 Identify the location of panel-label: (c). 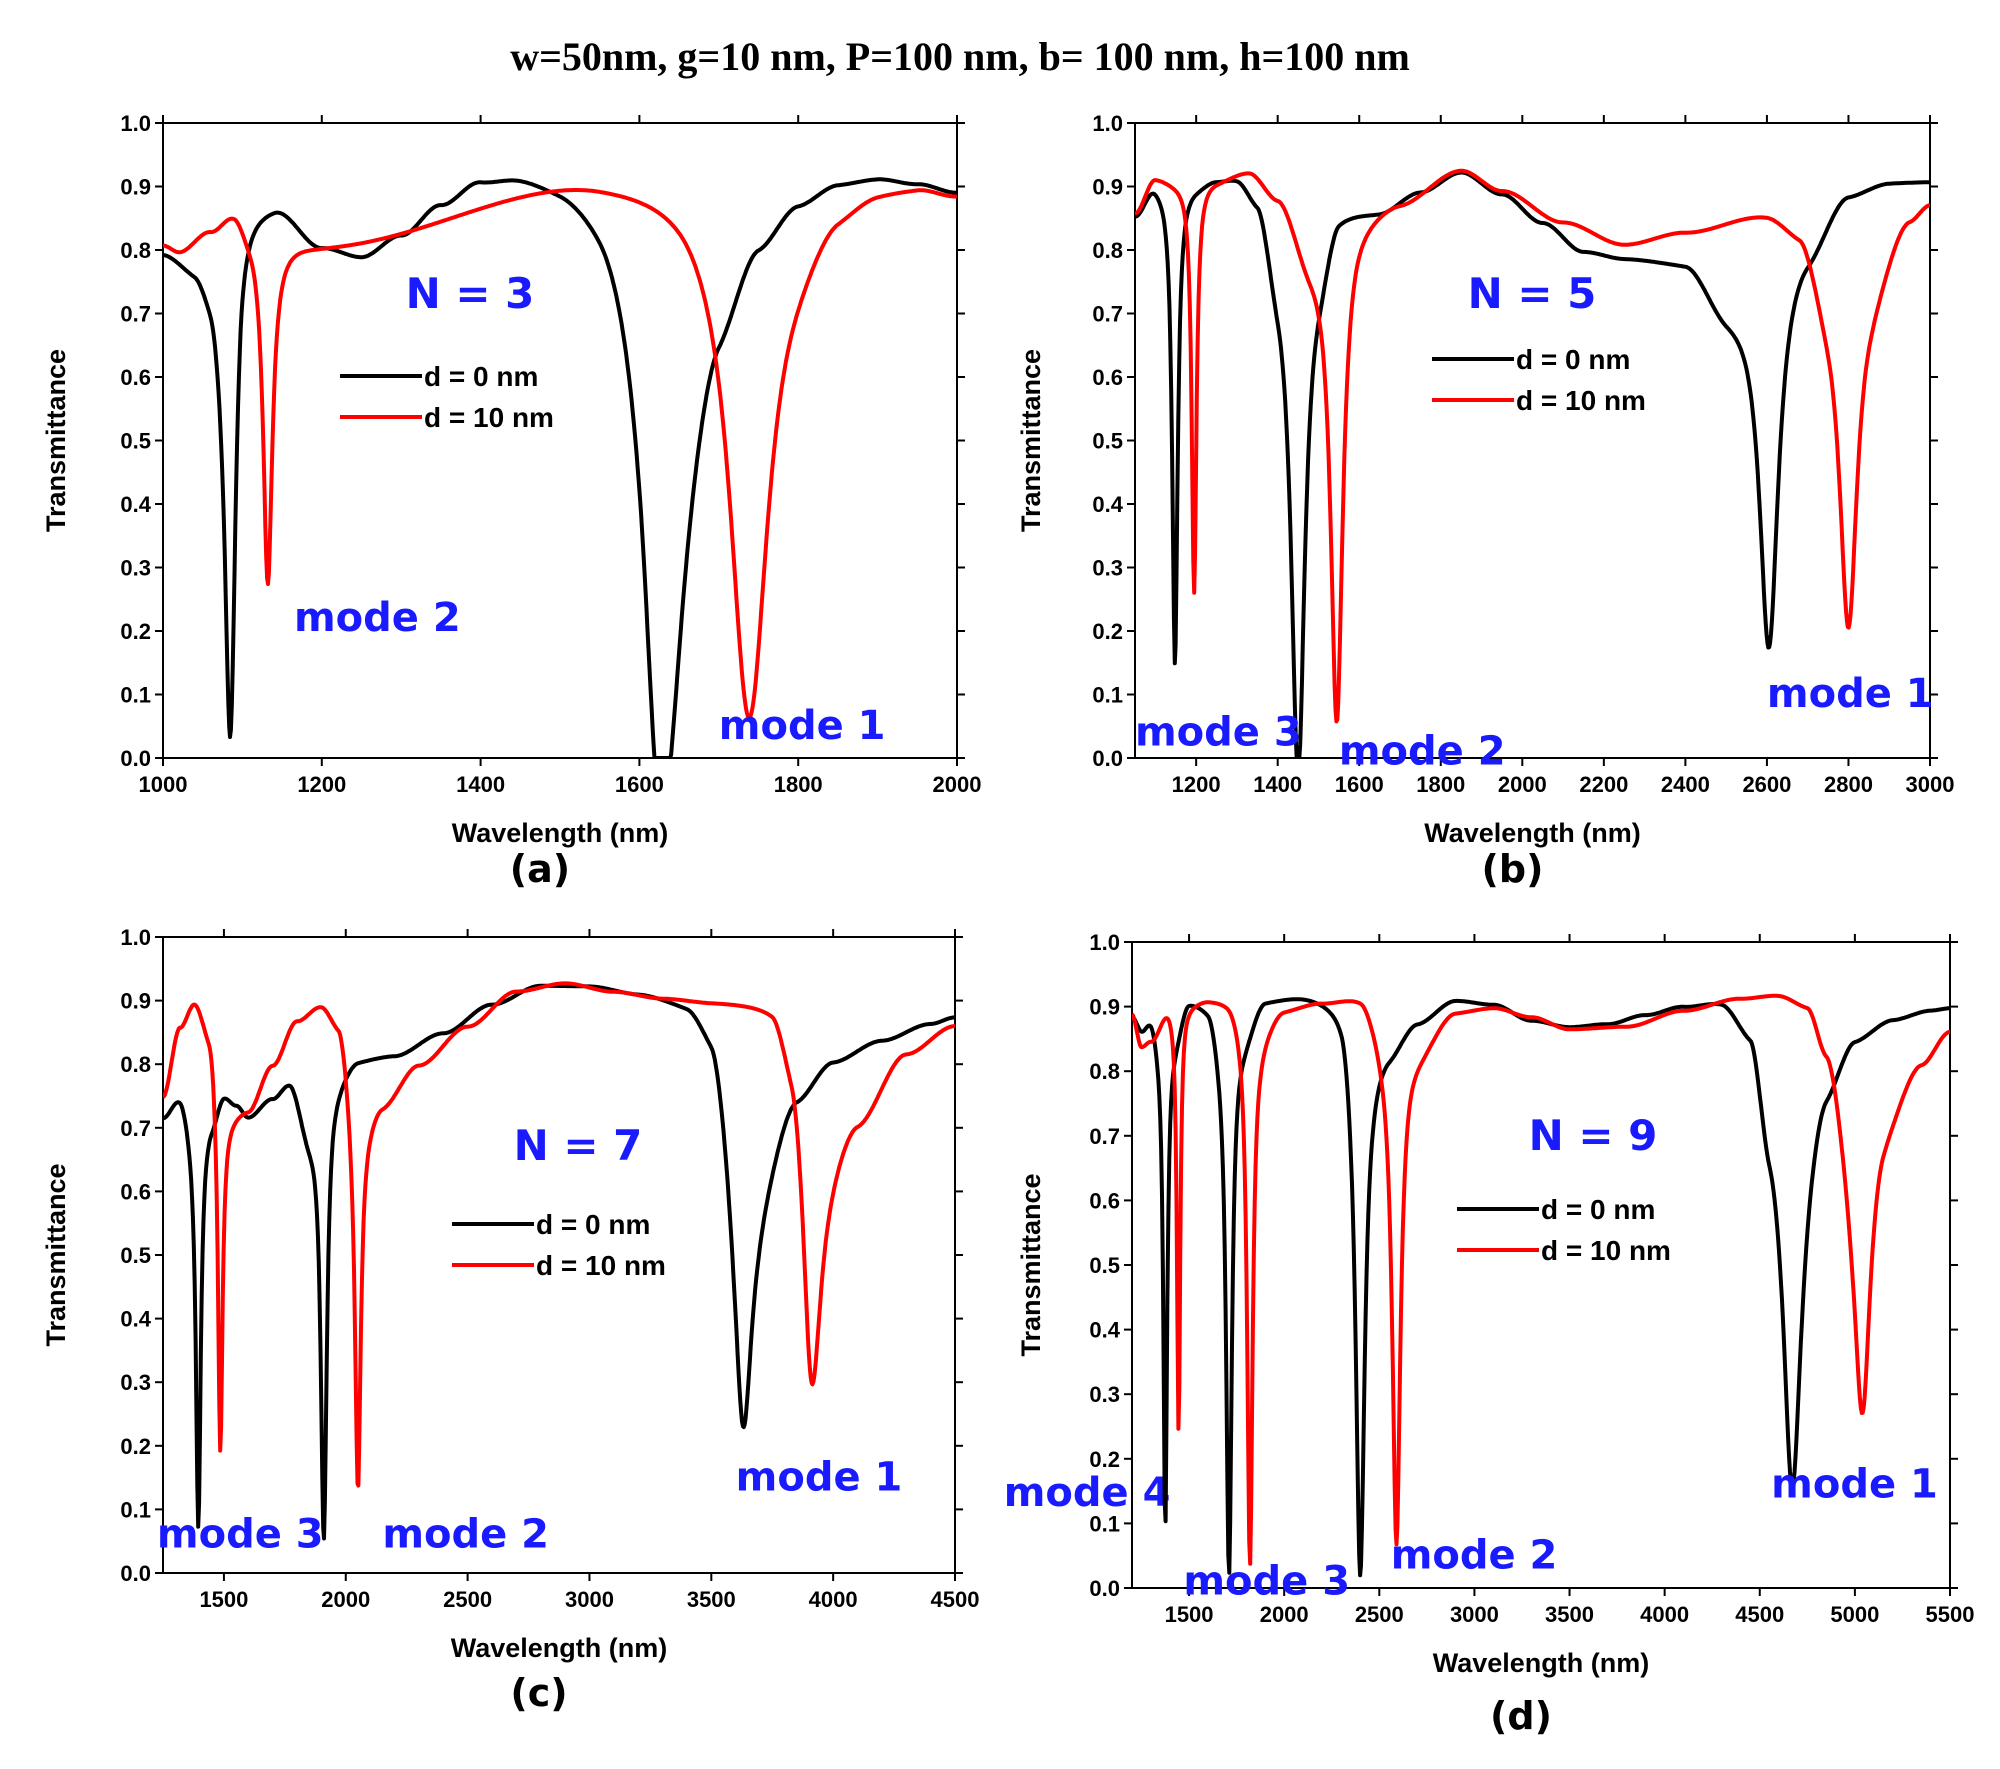
(538, 1693).